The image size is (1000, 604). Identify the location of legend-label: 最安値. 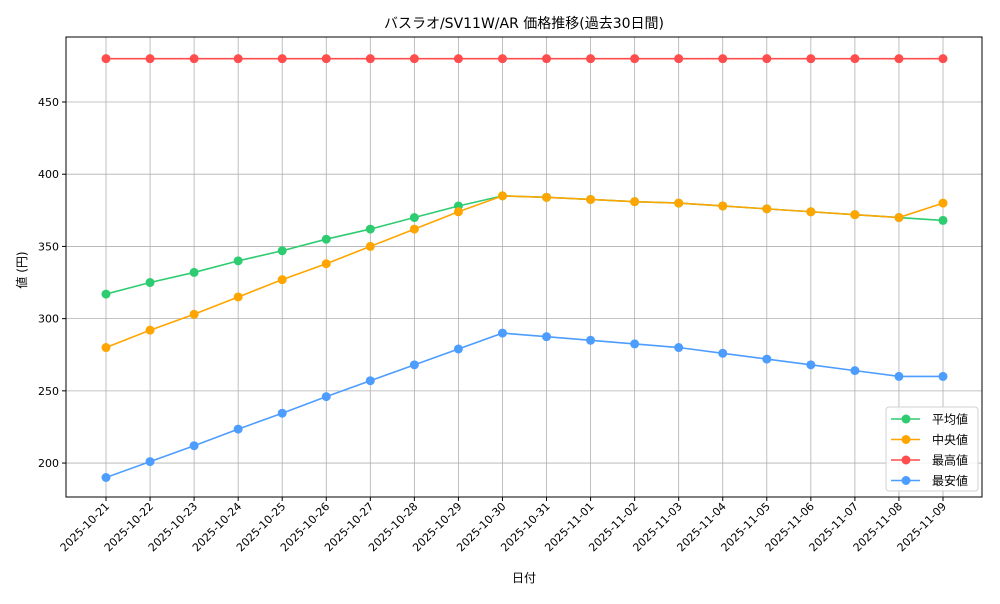
(950, 480).